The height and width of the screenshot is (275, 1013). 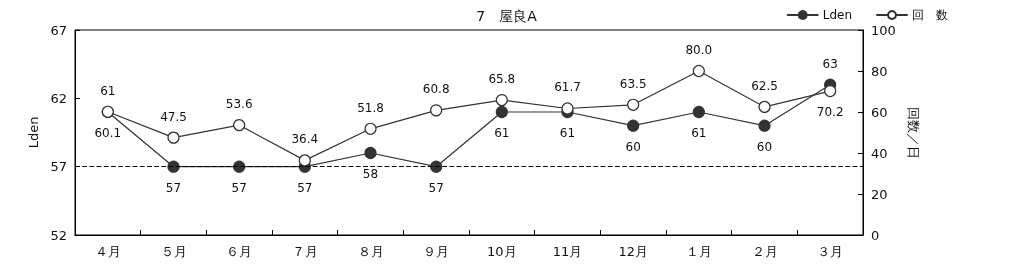 What do you see at coordinates (502, 251) in the screenshot?
I see `x-tick-label: 10月` at bounding box center [502, 251].